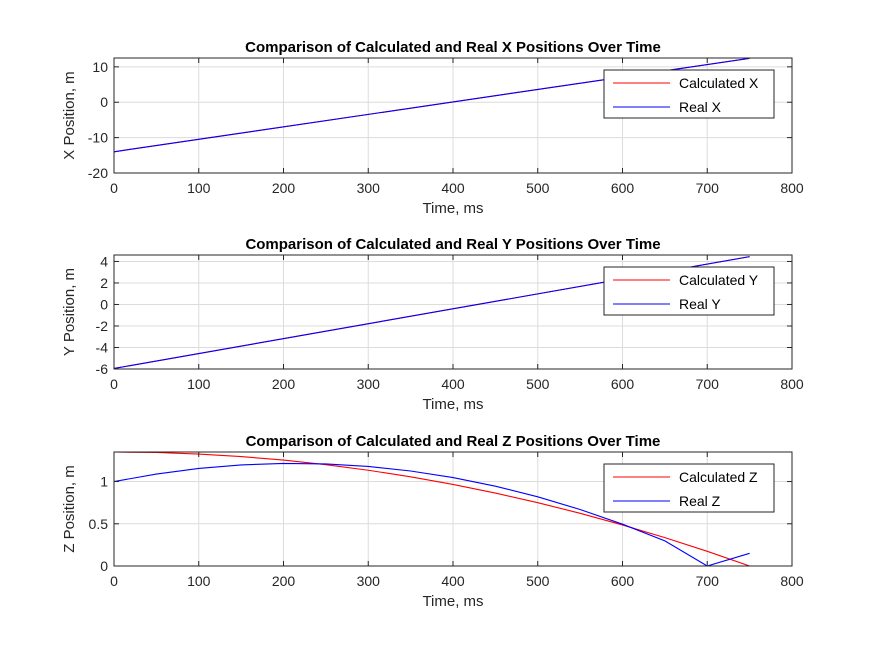 The image size is (875, 656). Describe the element at coordinates (104, 261) in the screenshot. I see `y-tick-label: 4` at that location.